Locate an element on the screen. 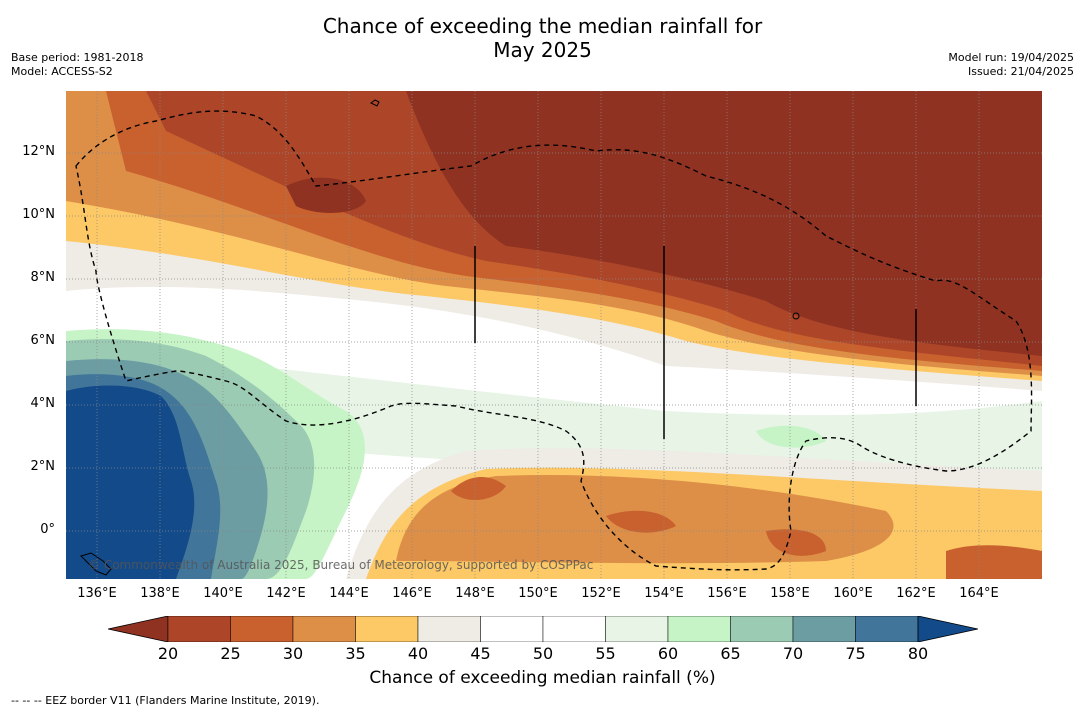 Image resolution: width=1085 pixels, height=713 pixels. x-tick-136e: 136°E is located at coordinates (97, 593).